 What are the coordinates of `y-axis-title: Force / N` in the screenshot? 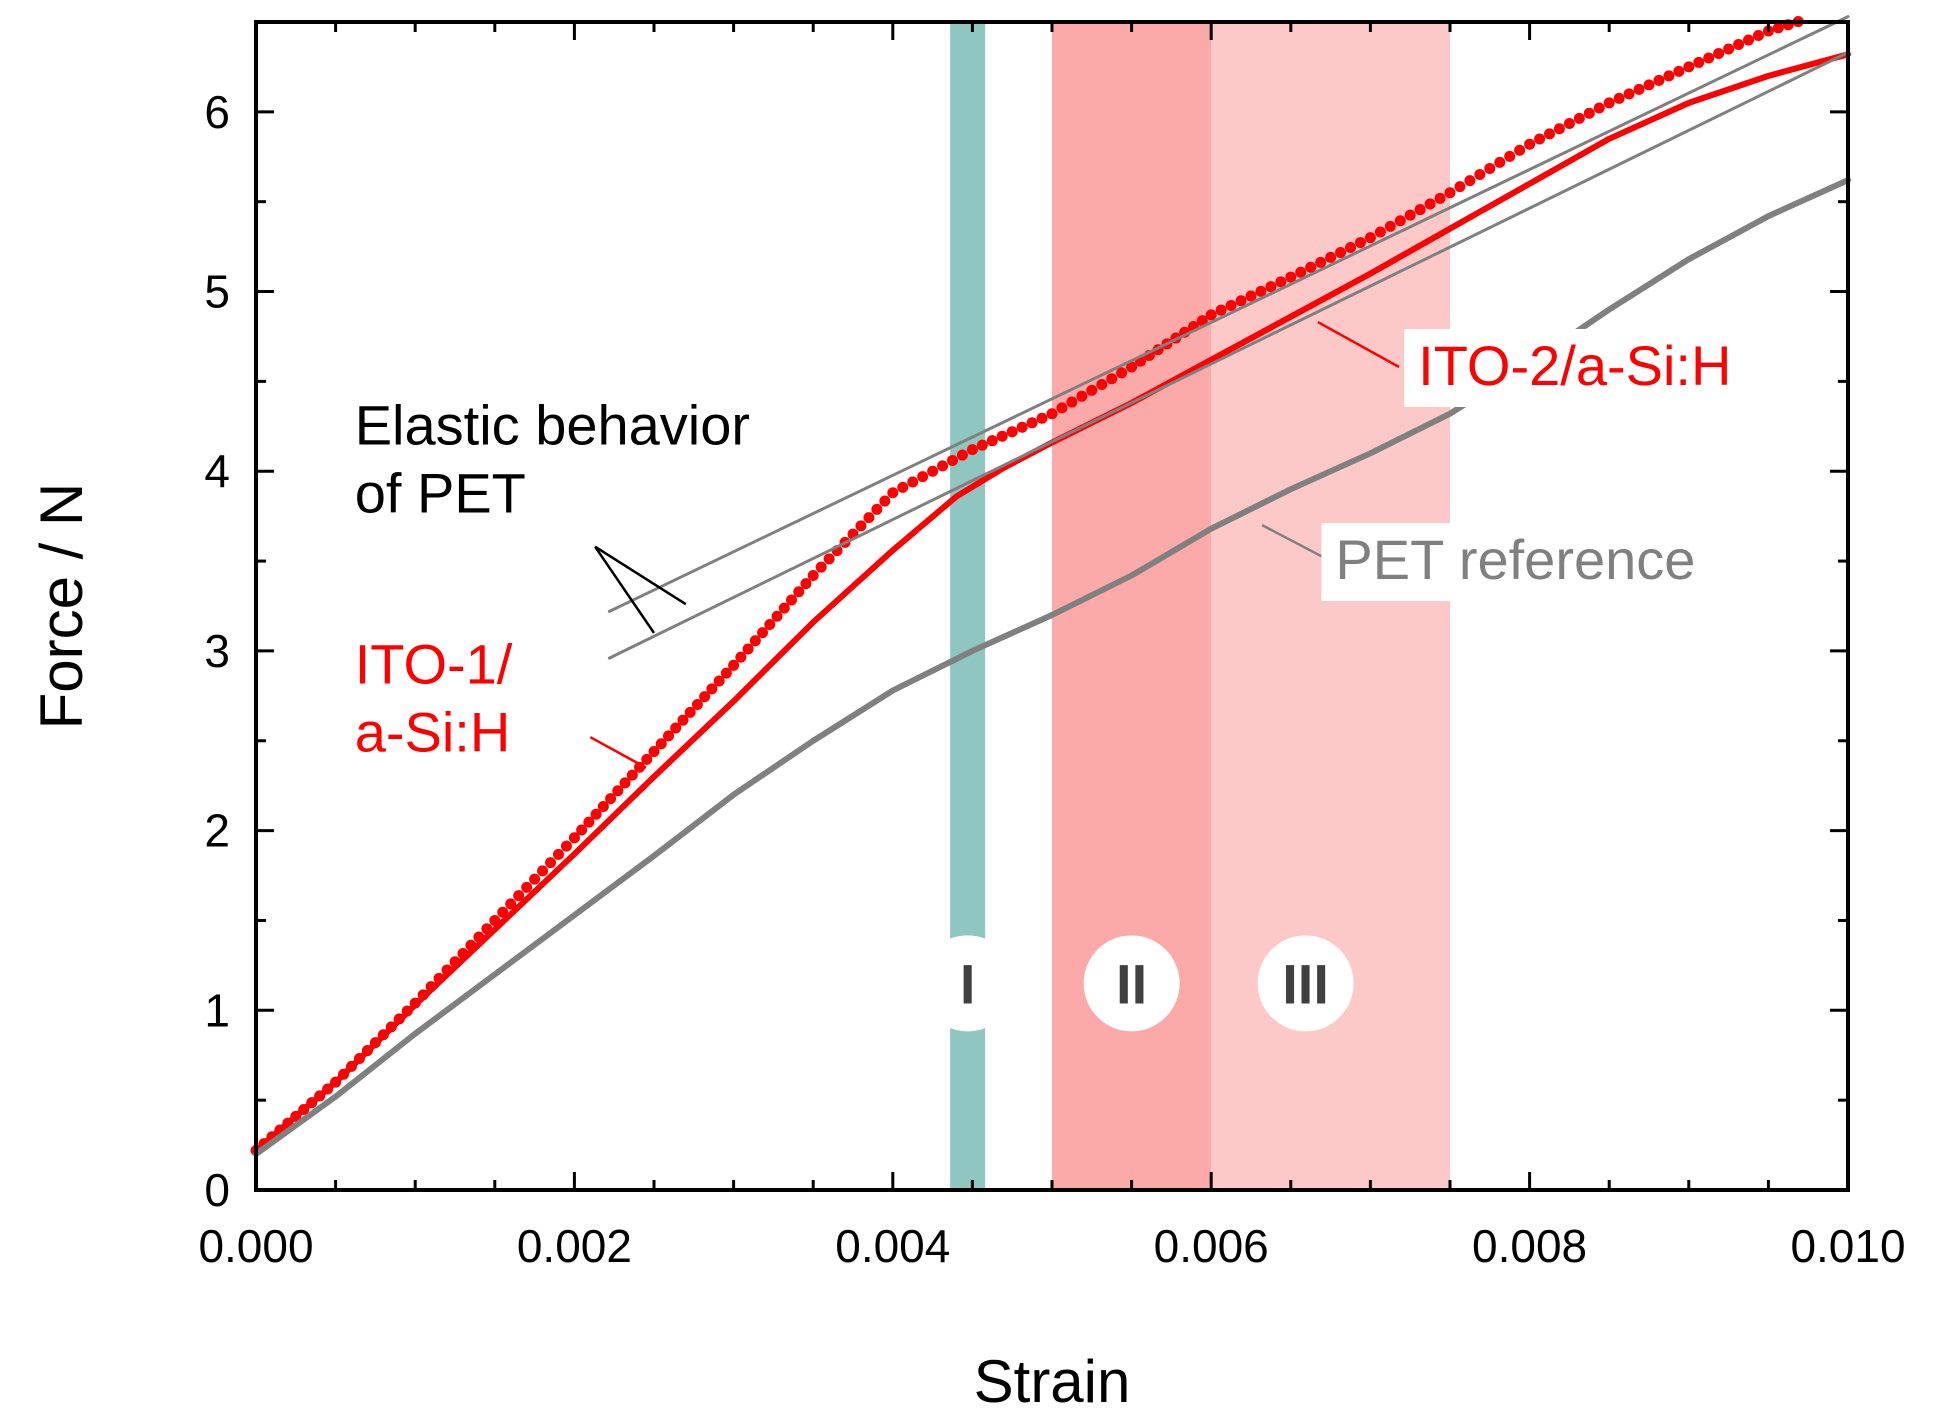 It's located at (61, 606).